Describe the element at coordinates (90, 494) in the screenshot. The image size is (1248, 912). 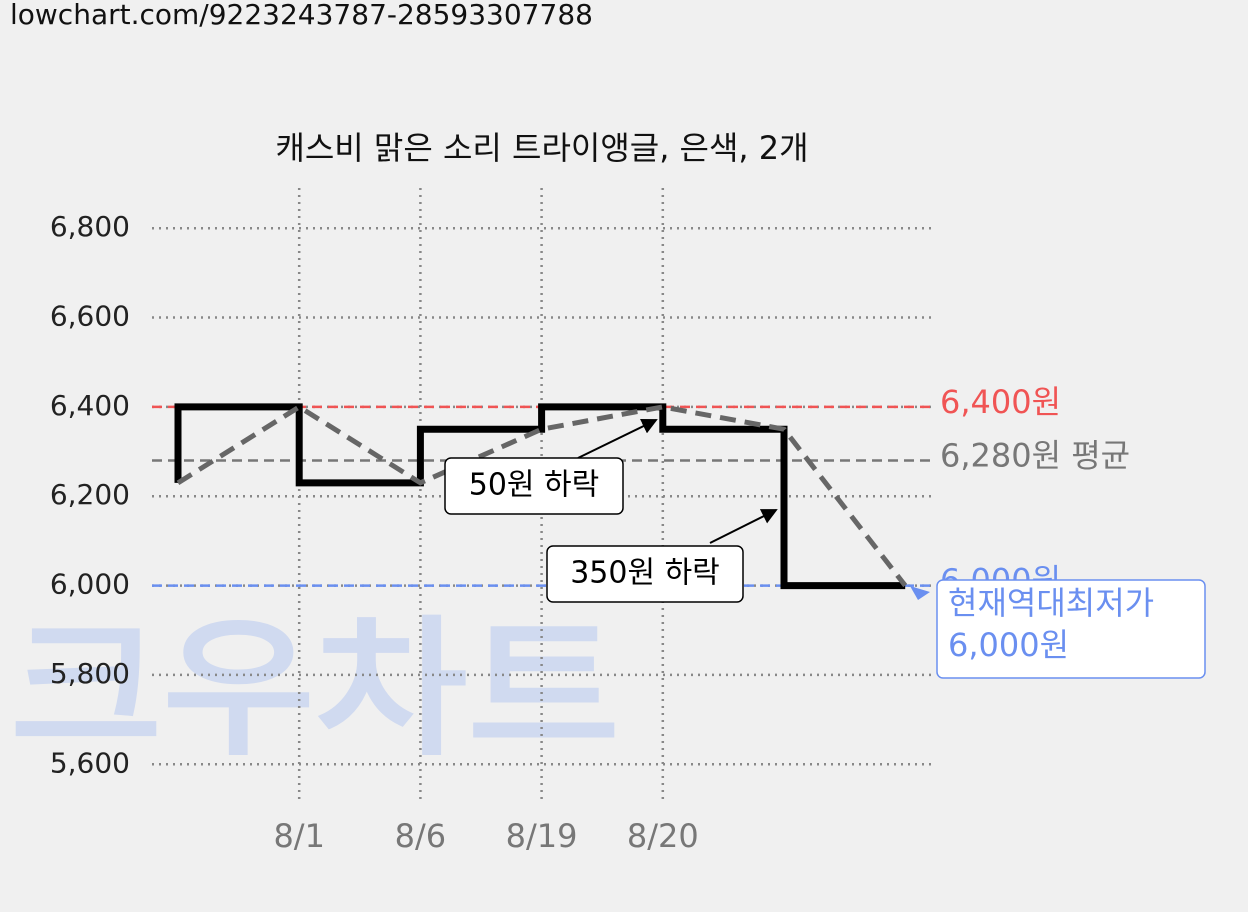
I see `y-tick-label: 6,200` at that location.